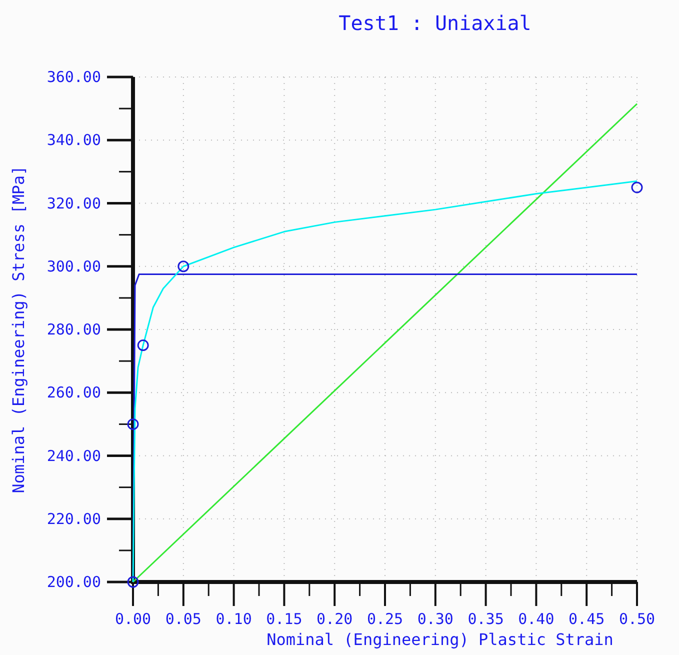  What do you see at coordinates (284, 619) in the screenshot?
I see `x-tick-label: 0.15` at bounding box center [284, 619].